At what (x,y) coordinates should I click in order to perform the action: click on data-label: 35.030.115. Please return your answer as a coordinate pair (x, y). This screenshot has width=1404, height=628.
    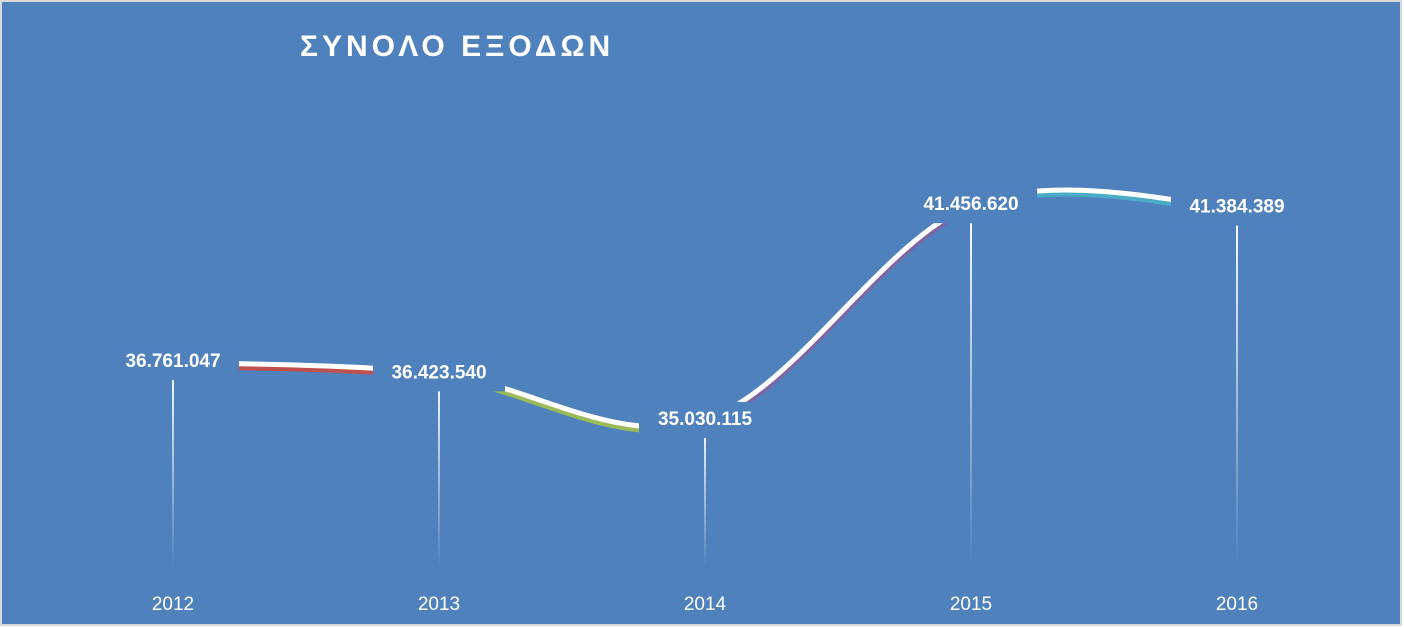
    Looking at the image, I should click on (705, 419).